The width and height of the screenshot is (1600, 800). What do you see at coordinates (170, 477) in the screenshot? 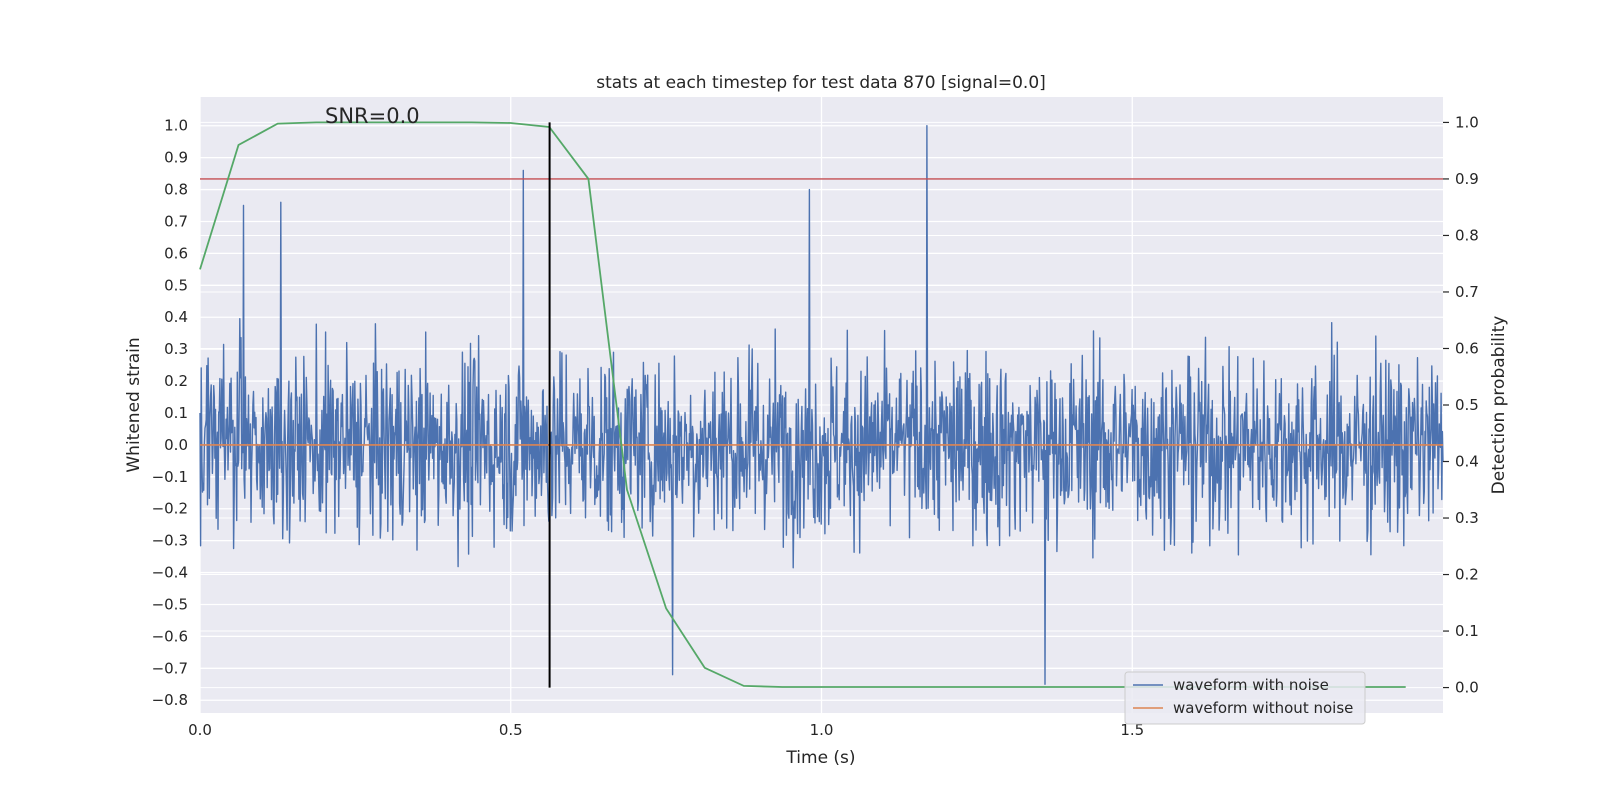
I see `y-left-tick-label: −0.1` at bounding box center [170, 477].